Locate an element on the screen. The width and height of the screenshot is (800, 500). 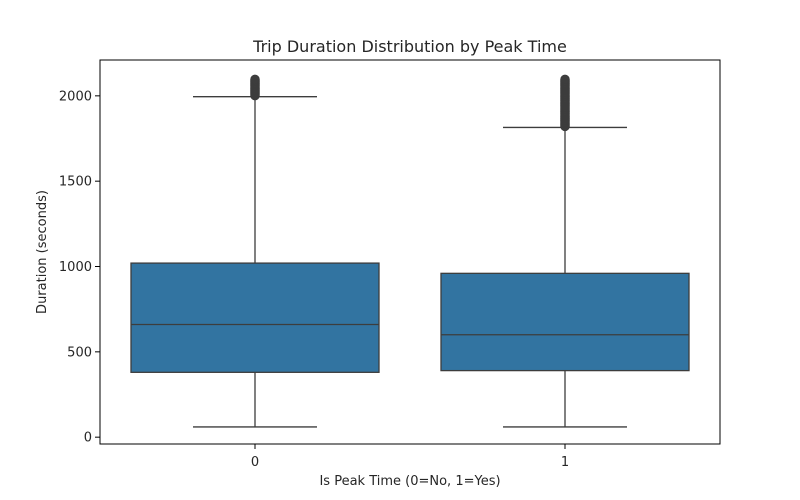
y-tick-label: 500 is located at coordinates (79, 352).